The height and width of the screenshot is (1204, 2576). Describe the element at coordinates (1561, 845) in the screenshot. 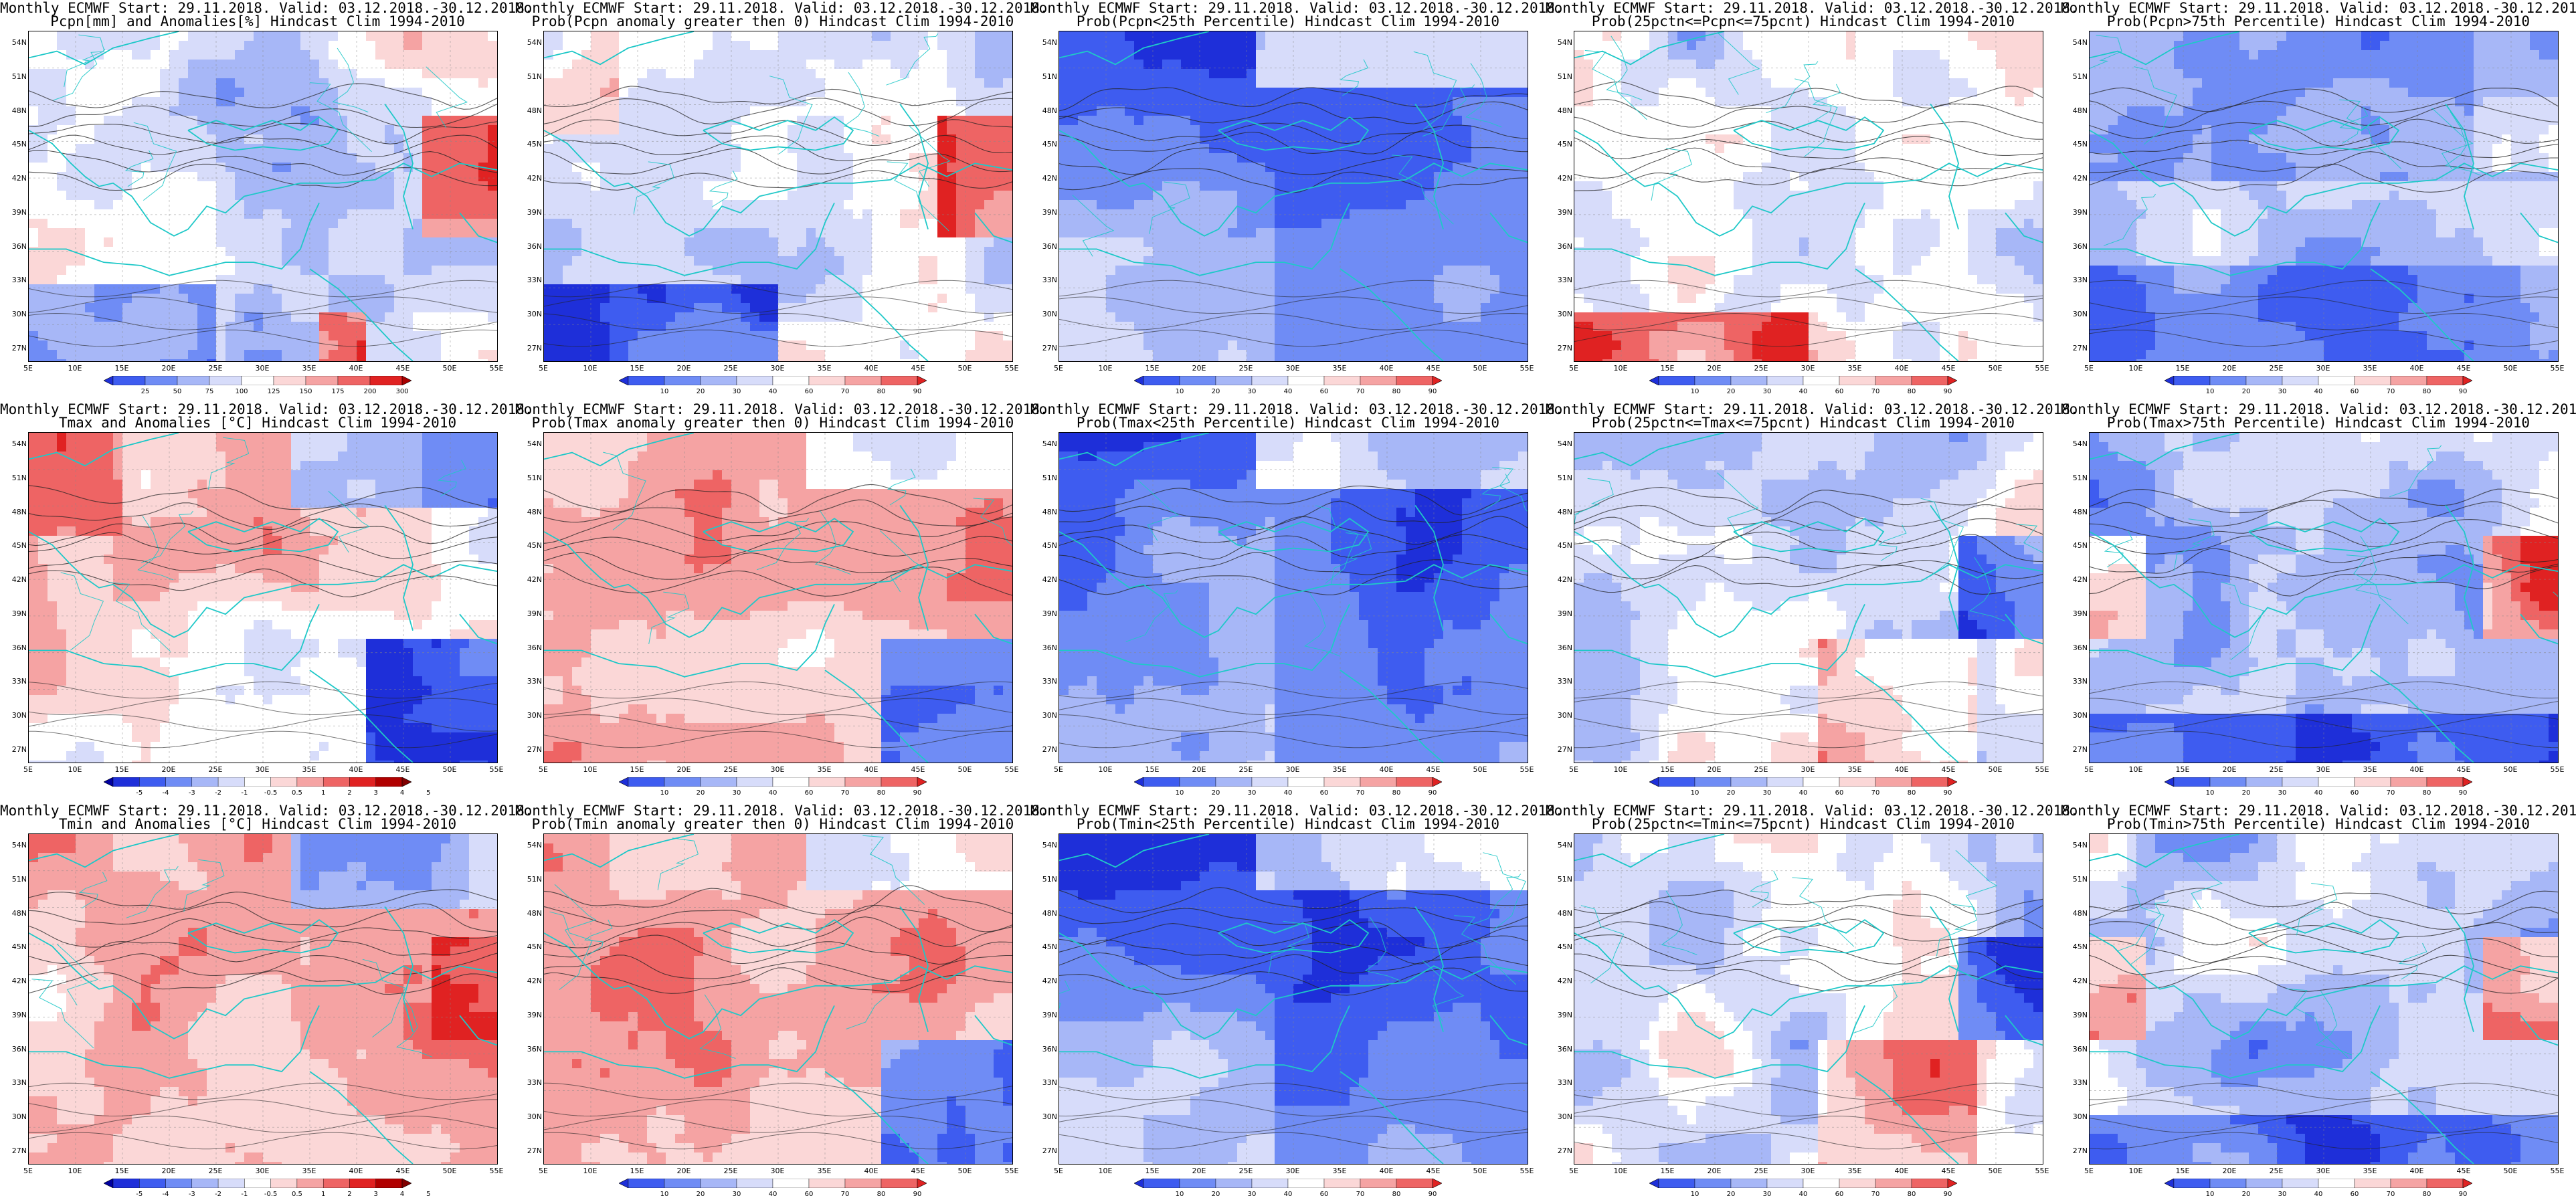

I see `latitude-label: 54N` at that location.